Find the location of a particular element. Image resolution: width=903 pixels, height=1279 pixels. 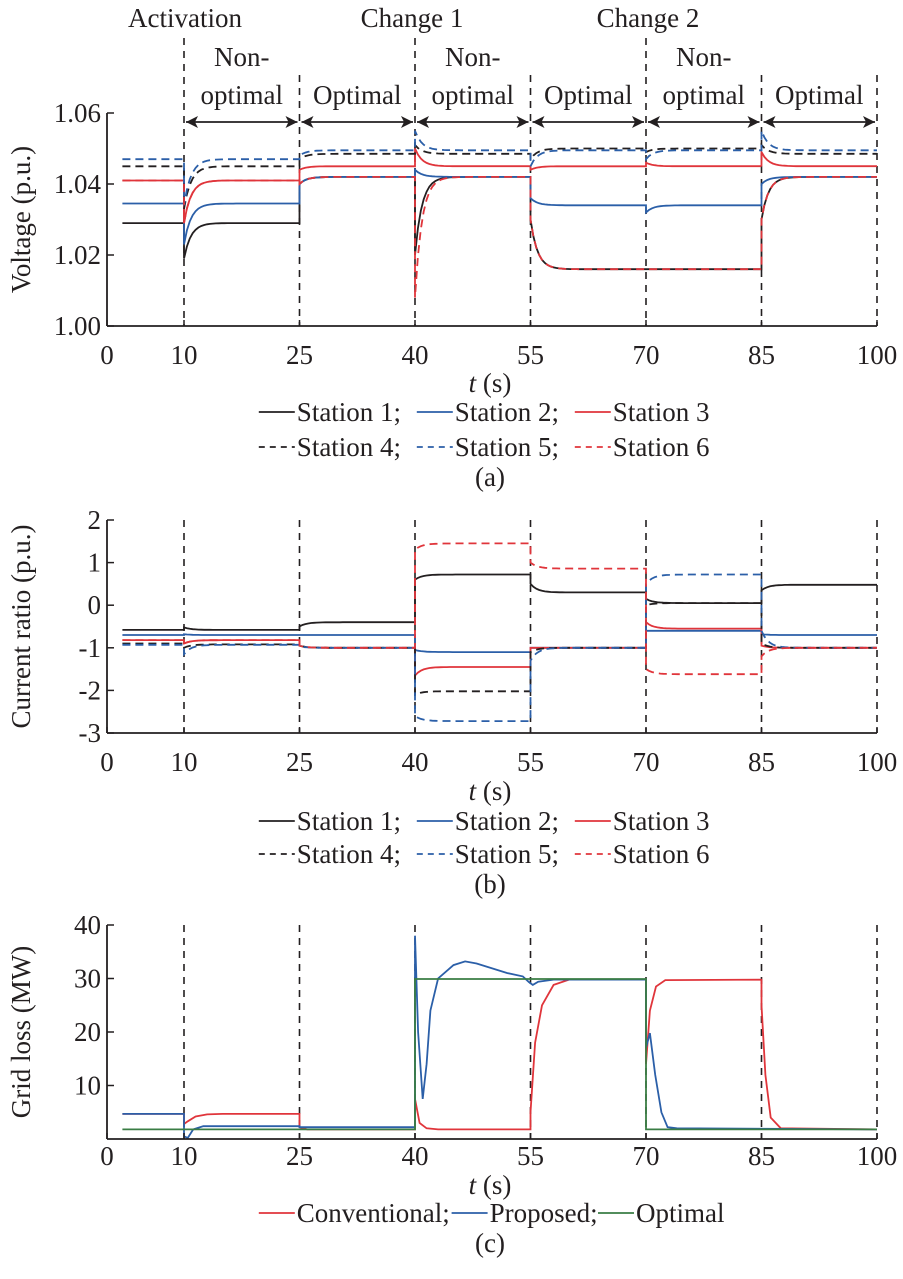

event-label: Activation is located at coordinates (185, 18).